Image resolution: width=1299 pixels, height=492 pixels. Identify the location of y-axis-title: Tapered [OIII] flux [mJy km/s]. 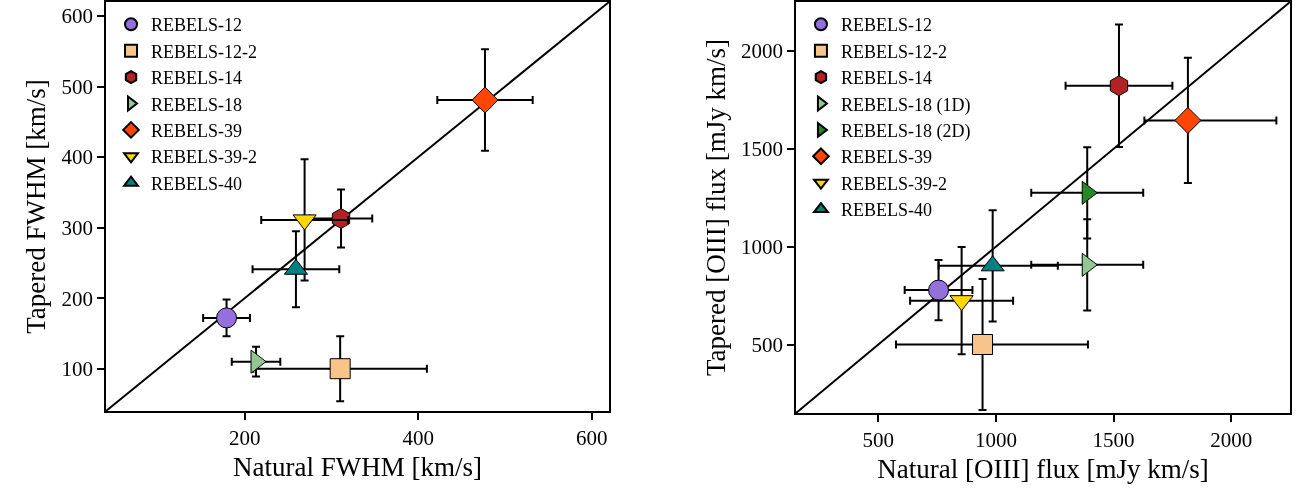
(715, 207).